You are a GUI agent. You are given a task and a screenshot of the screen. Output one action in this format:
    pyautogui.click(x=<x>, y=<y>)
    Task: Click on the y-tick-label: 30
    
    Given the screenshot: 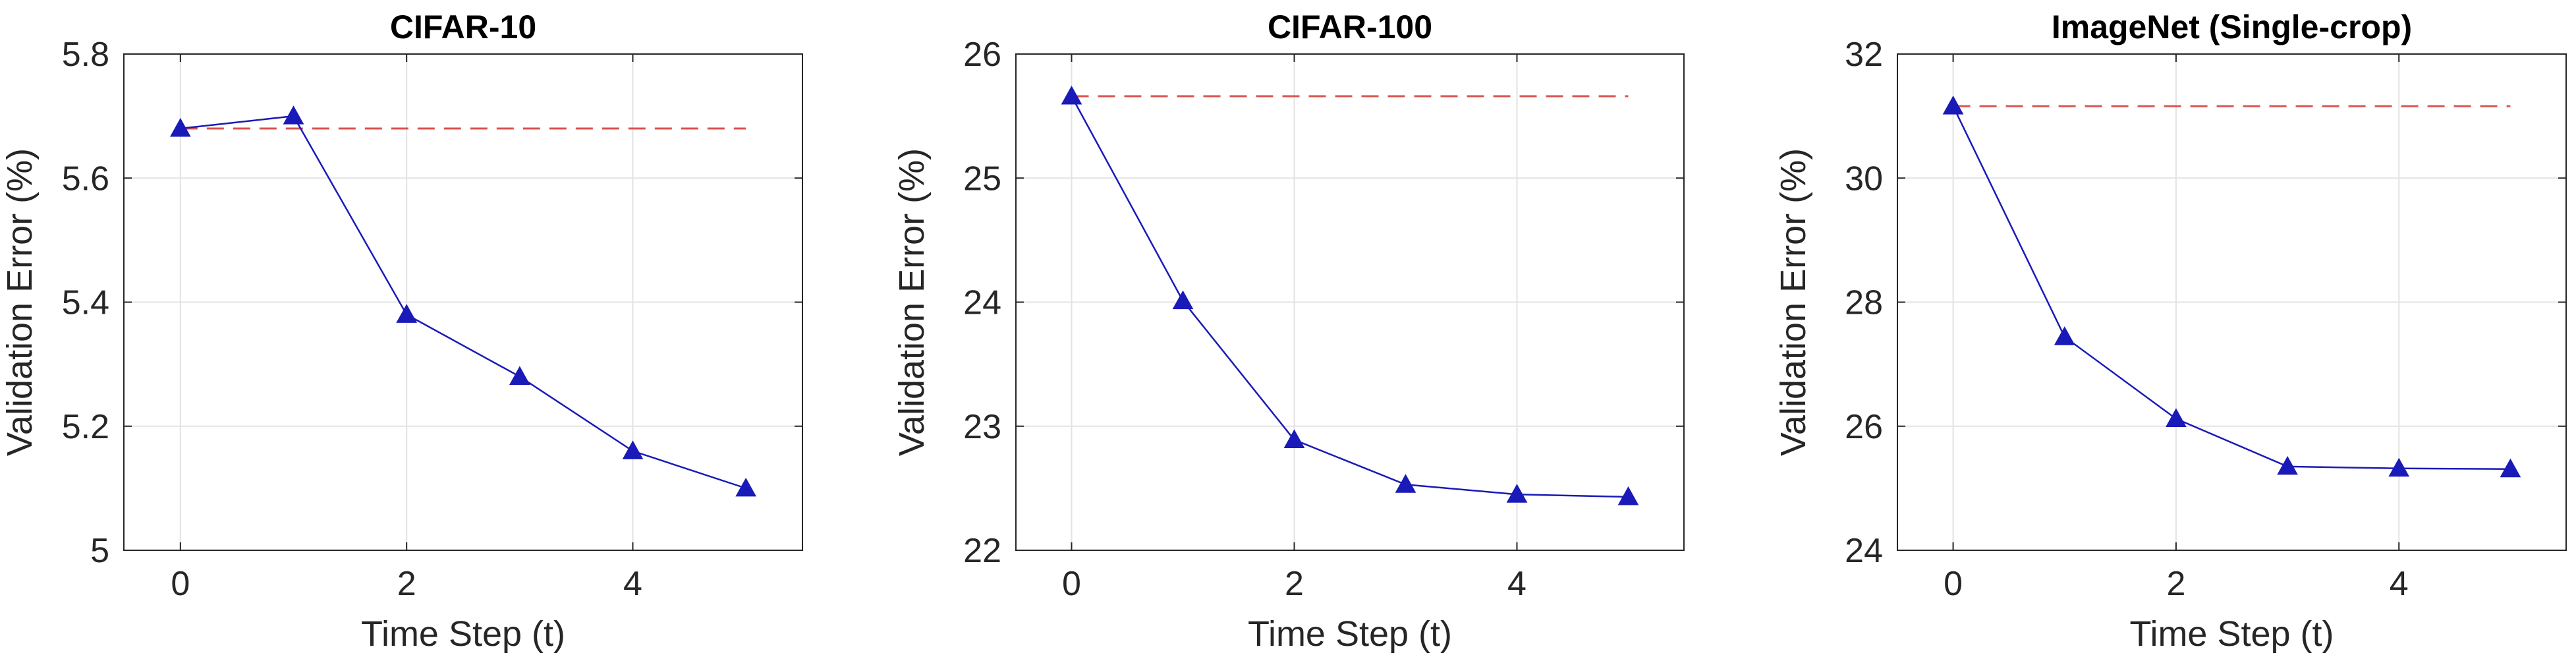 What is the action you would take?
    pyautogui.click(x=1864, y=179)
    